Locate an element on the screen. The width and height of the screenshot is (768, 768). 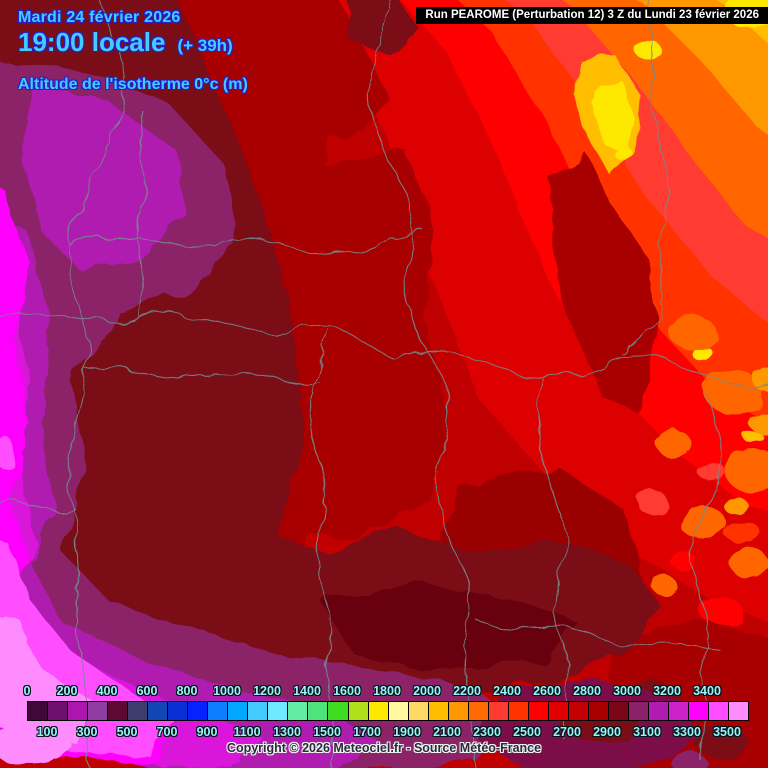
legend-tick-label: 200 is located at coordinates (67, 691).